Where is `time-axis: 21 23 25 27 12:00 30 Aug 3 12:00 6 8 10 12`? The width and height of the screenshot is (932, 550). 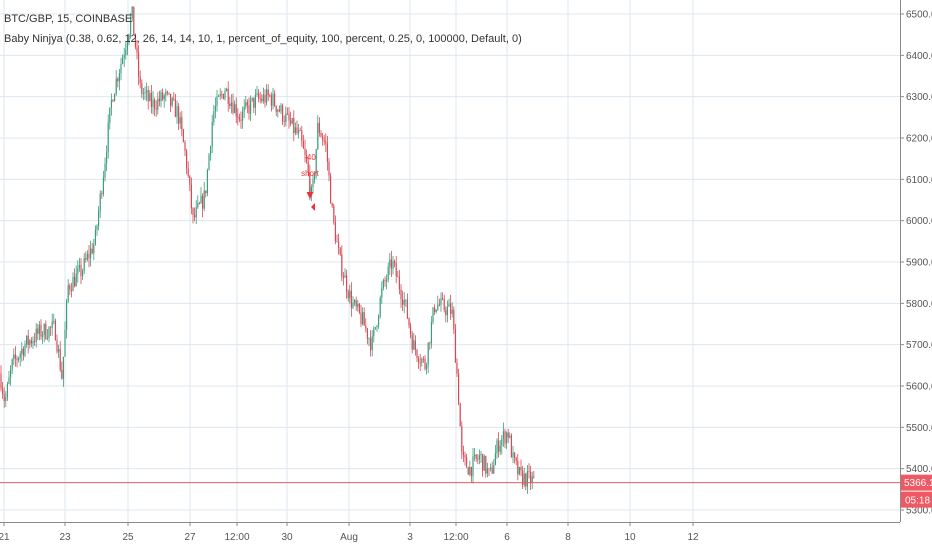
time-axis: 21 23 25 27 12:00 30 Aug 3 12:00 6 8 10 12 is located at coordinates (450, 532).